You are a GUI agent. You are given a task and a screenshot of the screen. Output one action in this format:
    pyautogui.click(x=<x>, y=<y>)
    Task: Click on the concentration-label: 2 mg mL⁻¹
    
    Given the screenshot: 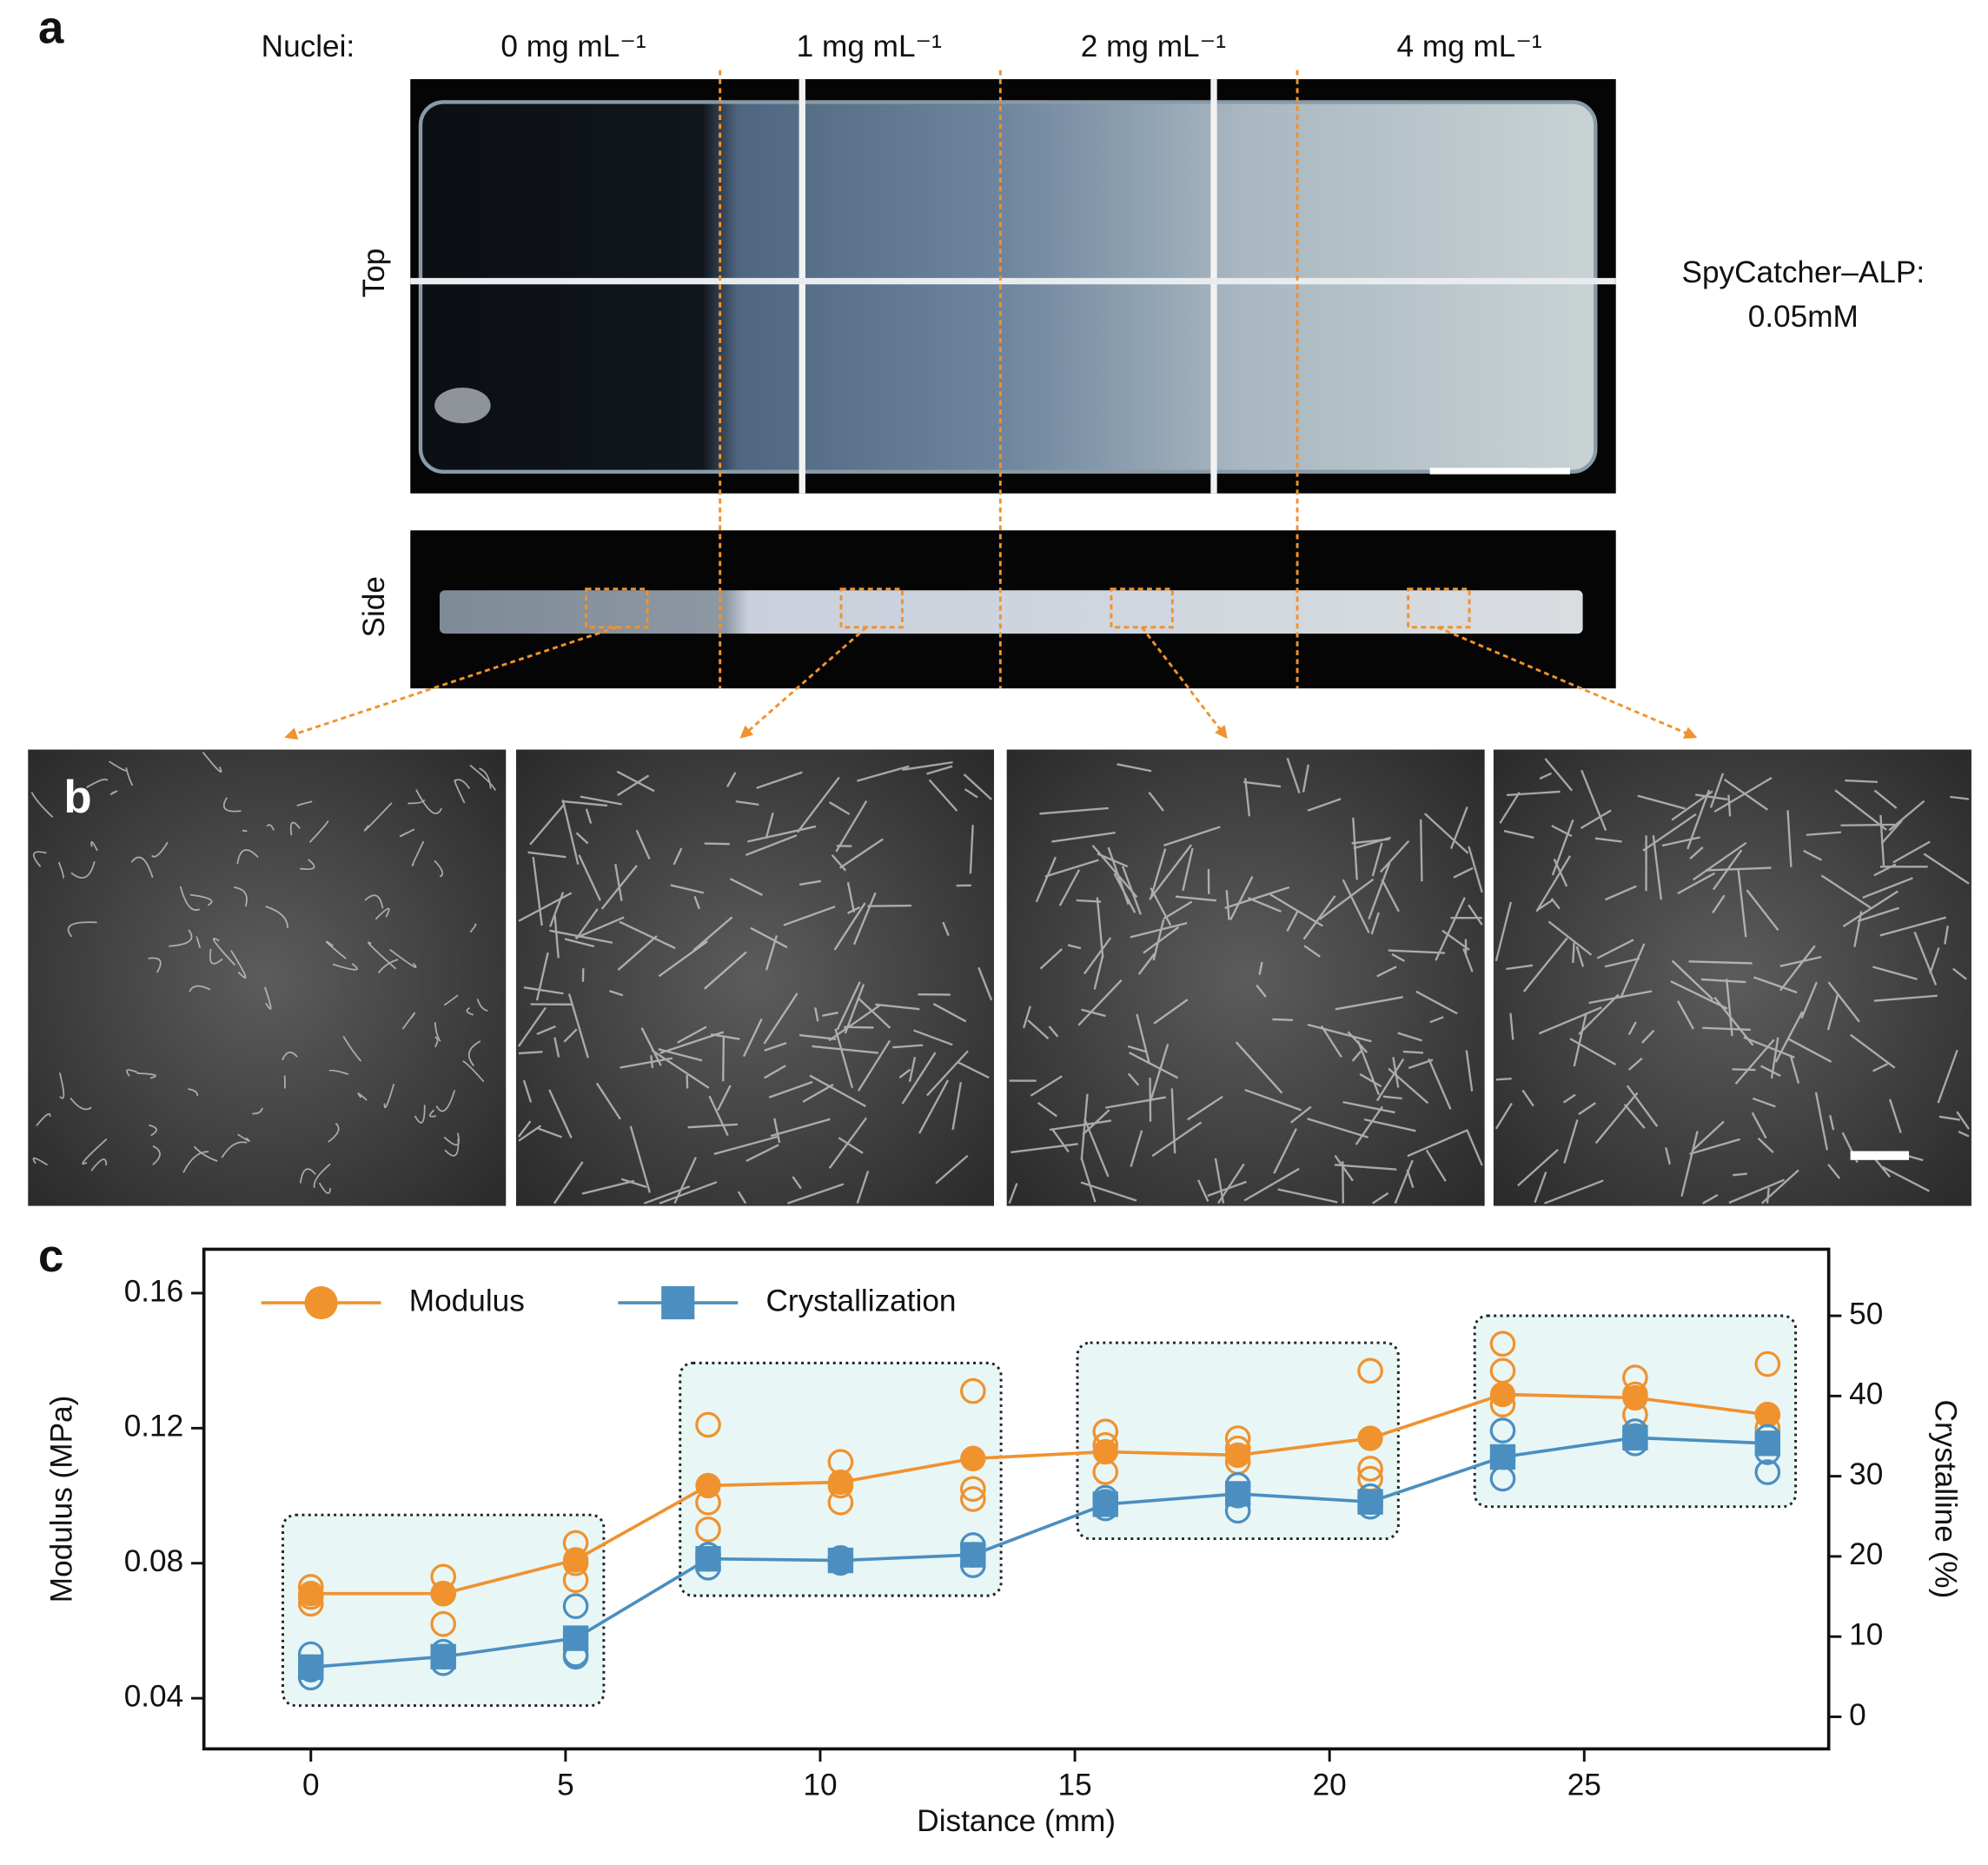 What is the action you would take?
    pyautogui.click(x=1153, y=46)
    